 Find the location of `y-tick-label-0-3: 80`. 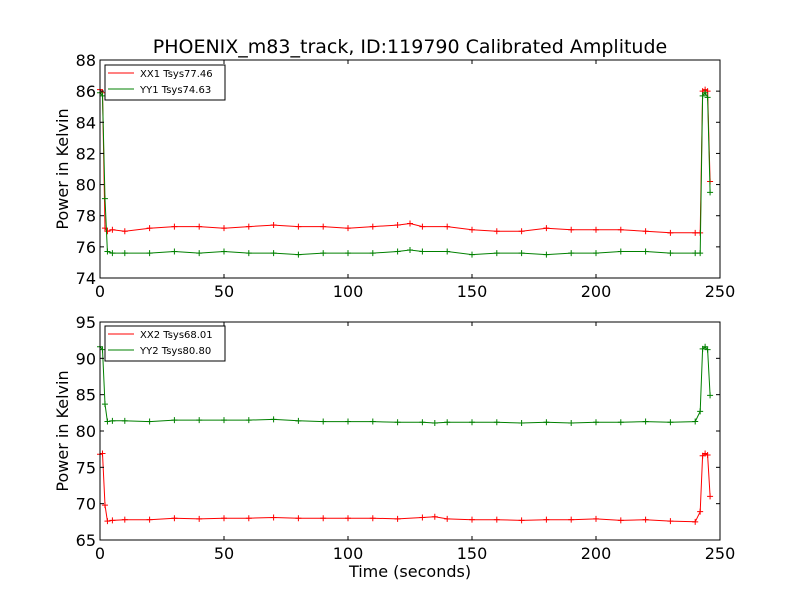

y-tick-label-0-3: 80 is located at coordinates (86, 185).